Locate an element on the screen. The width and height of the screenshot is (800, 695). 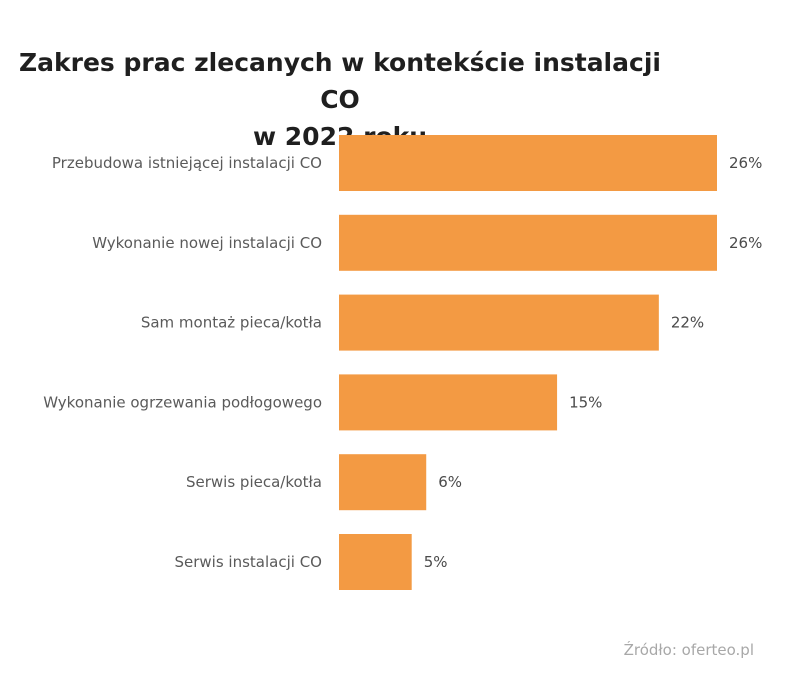
category-label-0: Przebudowa istniejącej instalacji CO is located at coordinates (187, 163).